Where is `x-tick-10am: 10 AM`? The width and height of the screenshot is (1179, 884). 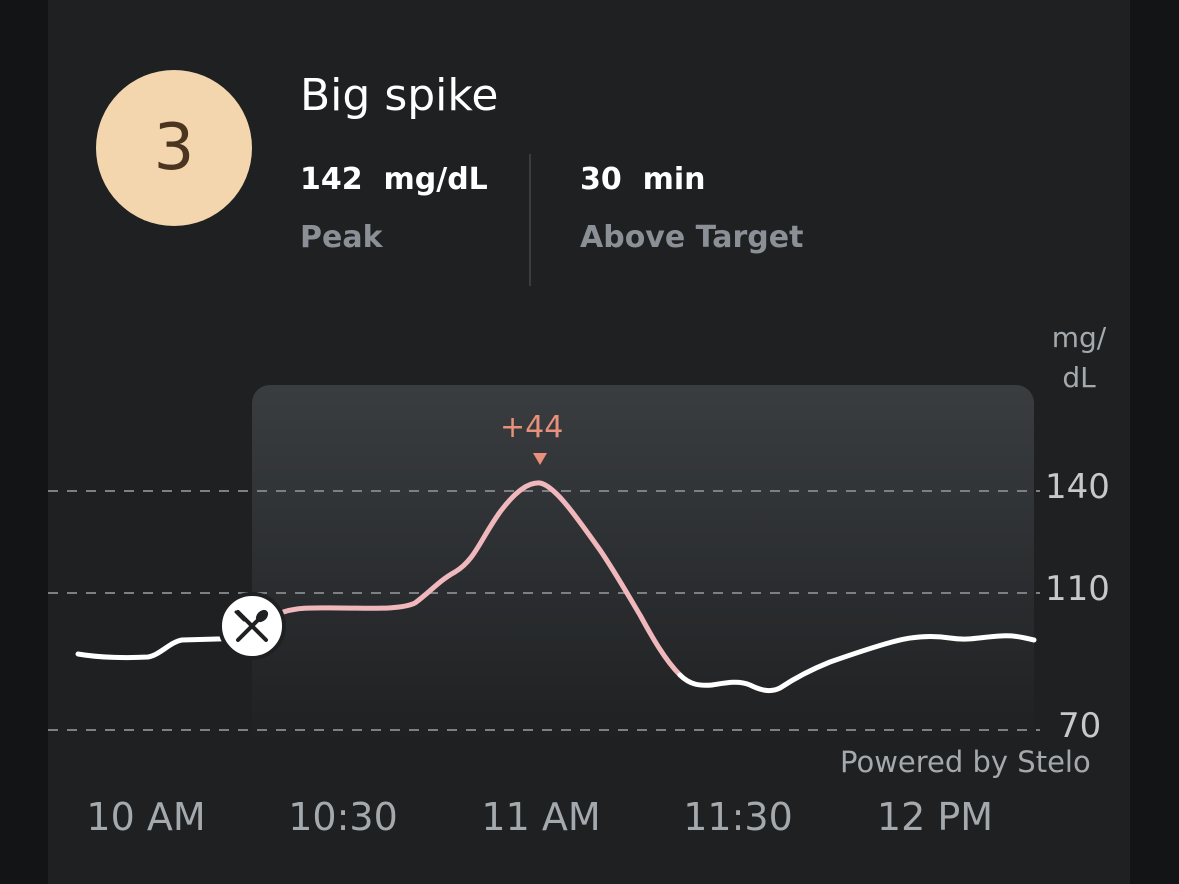
x-tick-10am: 10 AM is located at coordinates (146, 817).